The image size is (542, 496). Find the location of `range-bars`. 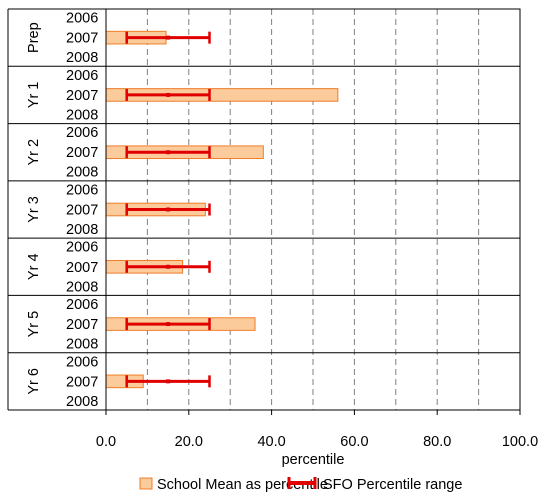

range-bars is located at coordinates (168, 209).